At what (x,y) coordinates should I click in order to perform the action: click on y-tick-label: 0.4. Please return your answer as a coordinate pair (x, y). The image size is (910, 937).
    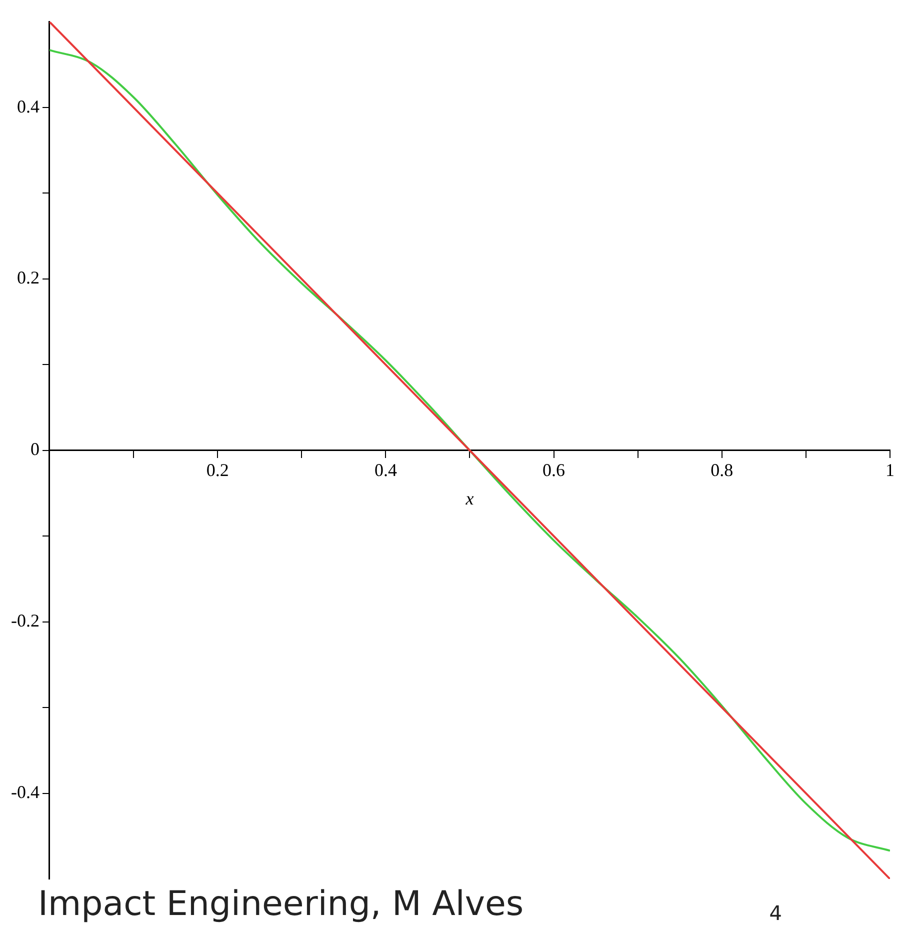
    Looking at the image, I should click on (28, 106).